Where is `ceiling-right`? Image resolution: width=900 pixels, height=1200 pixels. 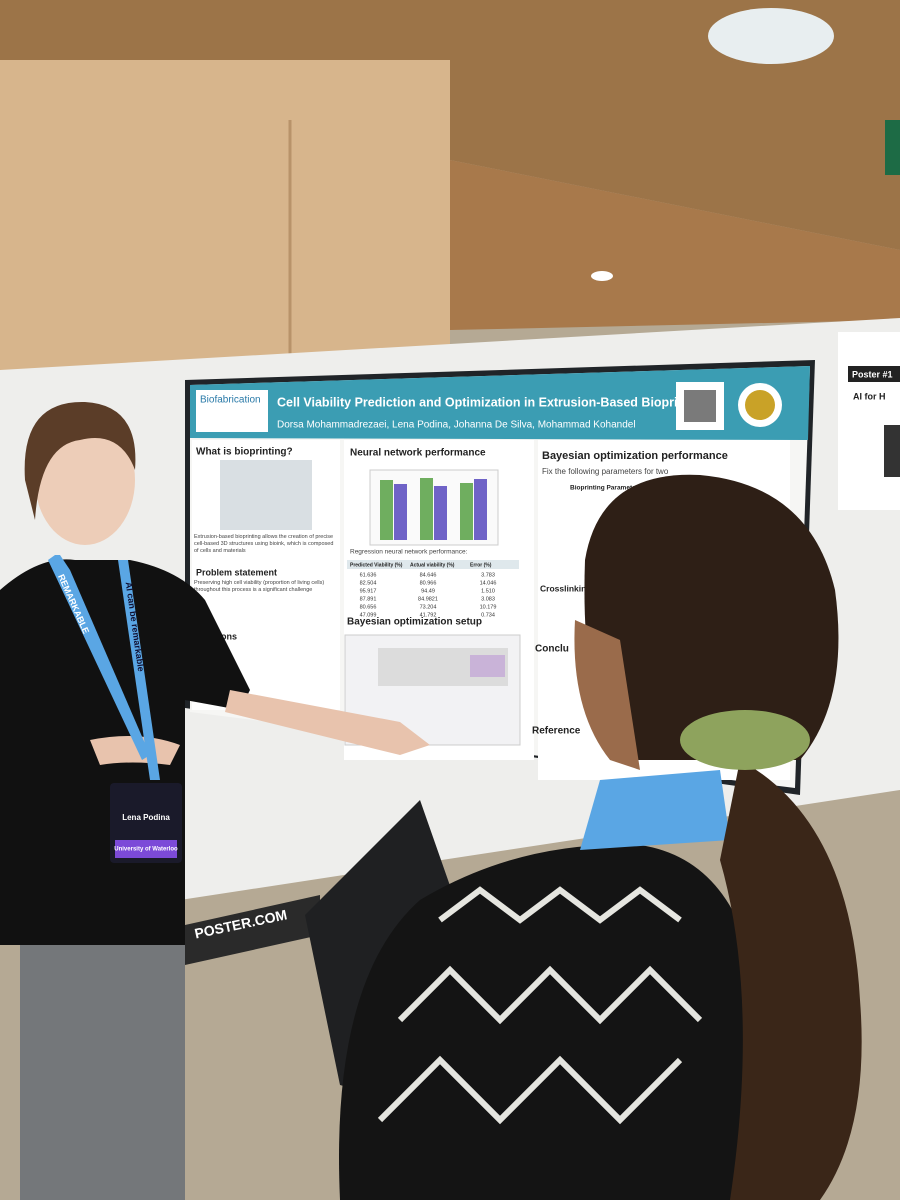
ceiling-right is located at coordinates (675, 245).